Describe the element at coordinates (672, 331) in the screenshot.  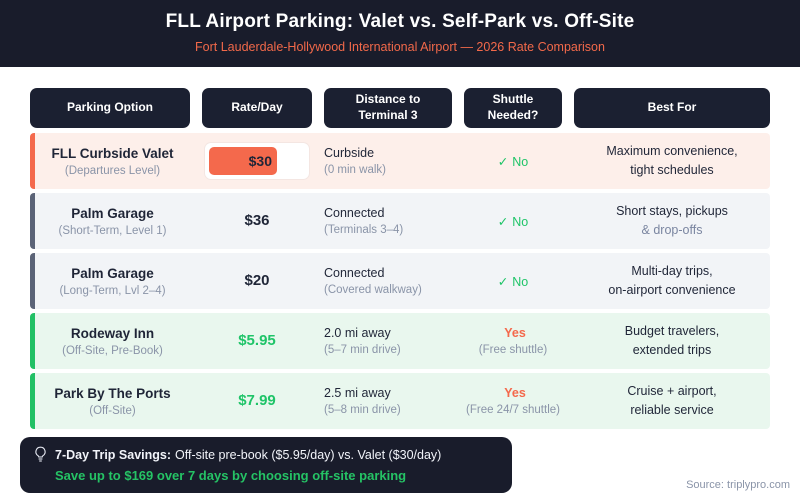
I see `best-for-line1: Budget travelers,` at that location.